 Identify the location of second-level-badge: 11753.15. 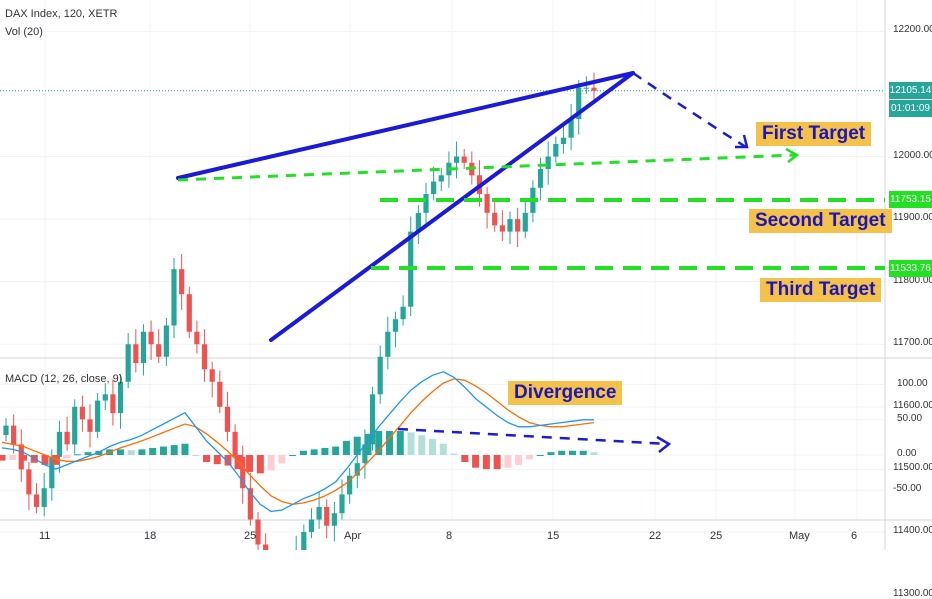
(910, 199).